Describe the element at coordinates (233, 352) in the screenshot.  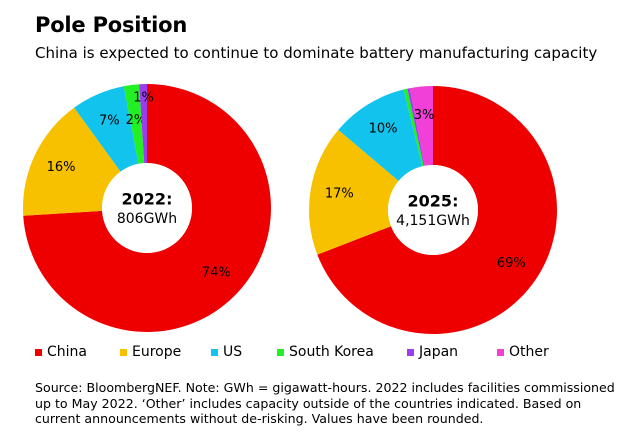
I see `legend-label-us: US` at that location.